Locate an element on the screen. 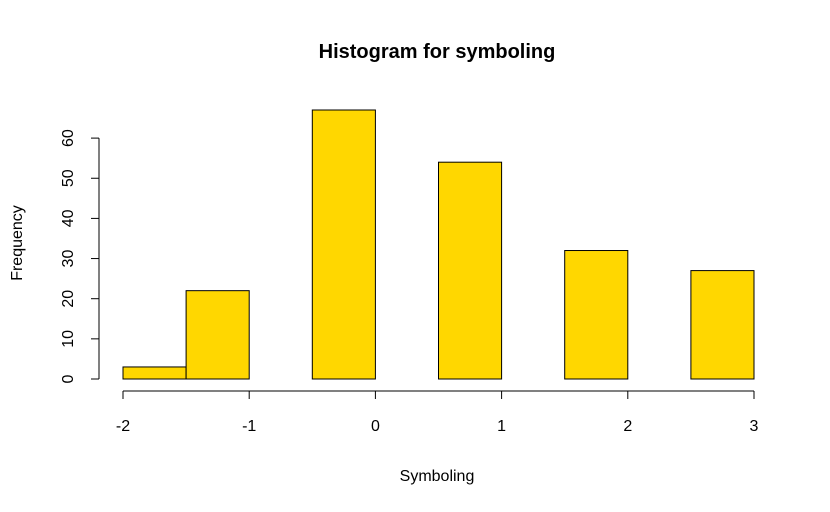 This screenshot has width=830, height=512. x-axis: -2 -1 0 1 2 3 is located at coordinates (437, 412).